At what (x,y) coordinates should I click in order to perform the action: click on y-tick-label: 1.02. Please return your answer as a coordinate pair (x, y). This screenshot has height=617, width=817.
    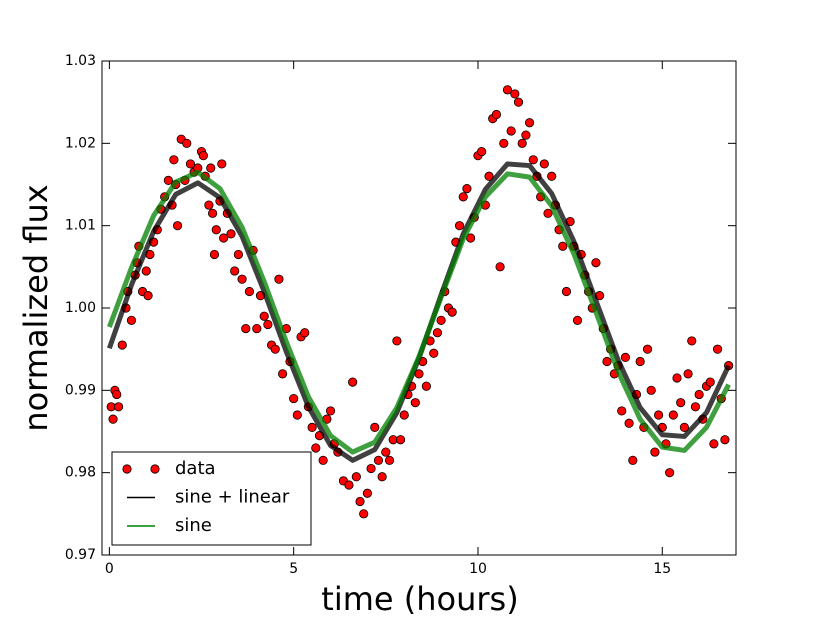
    Looking at the image, I should click on (80, 143).